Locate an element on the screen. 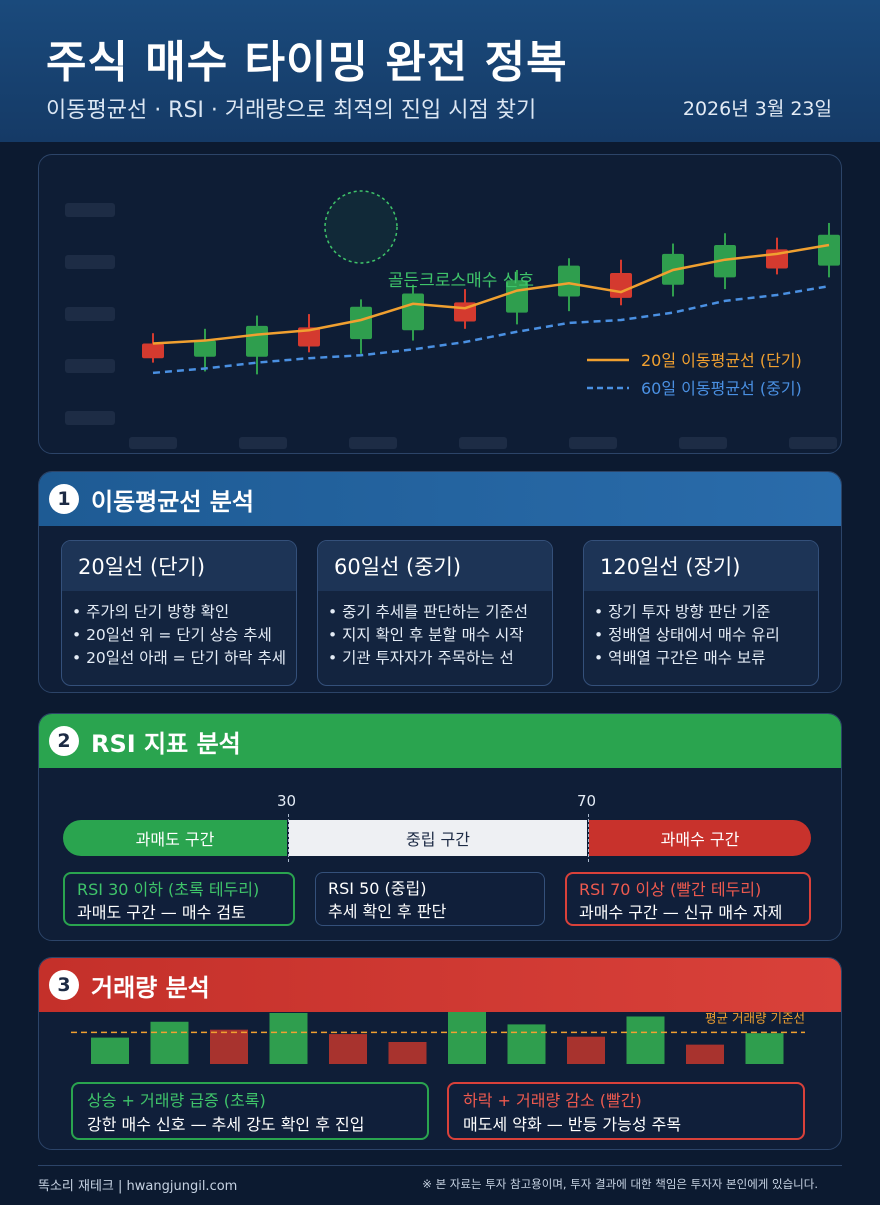  ma-card-title: 60일선 (중기) is located at coordinates (435, 566).